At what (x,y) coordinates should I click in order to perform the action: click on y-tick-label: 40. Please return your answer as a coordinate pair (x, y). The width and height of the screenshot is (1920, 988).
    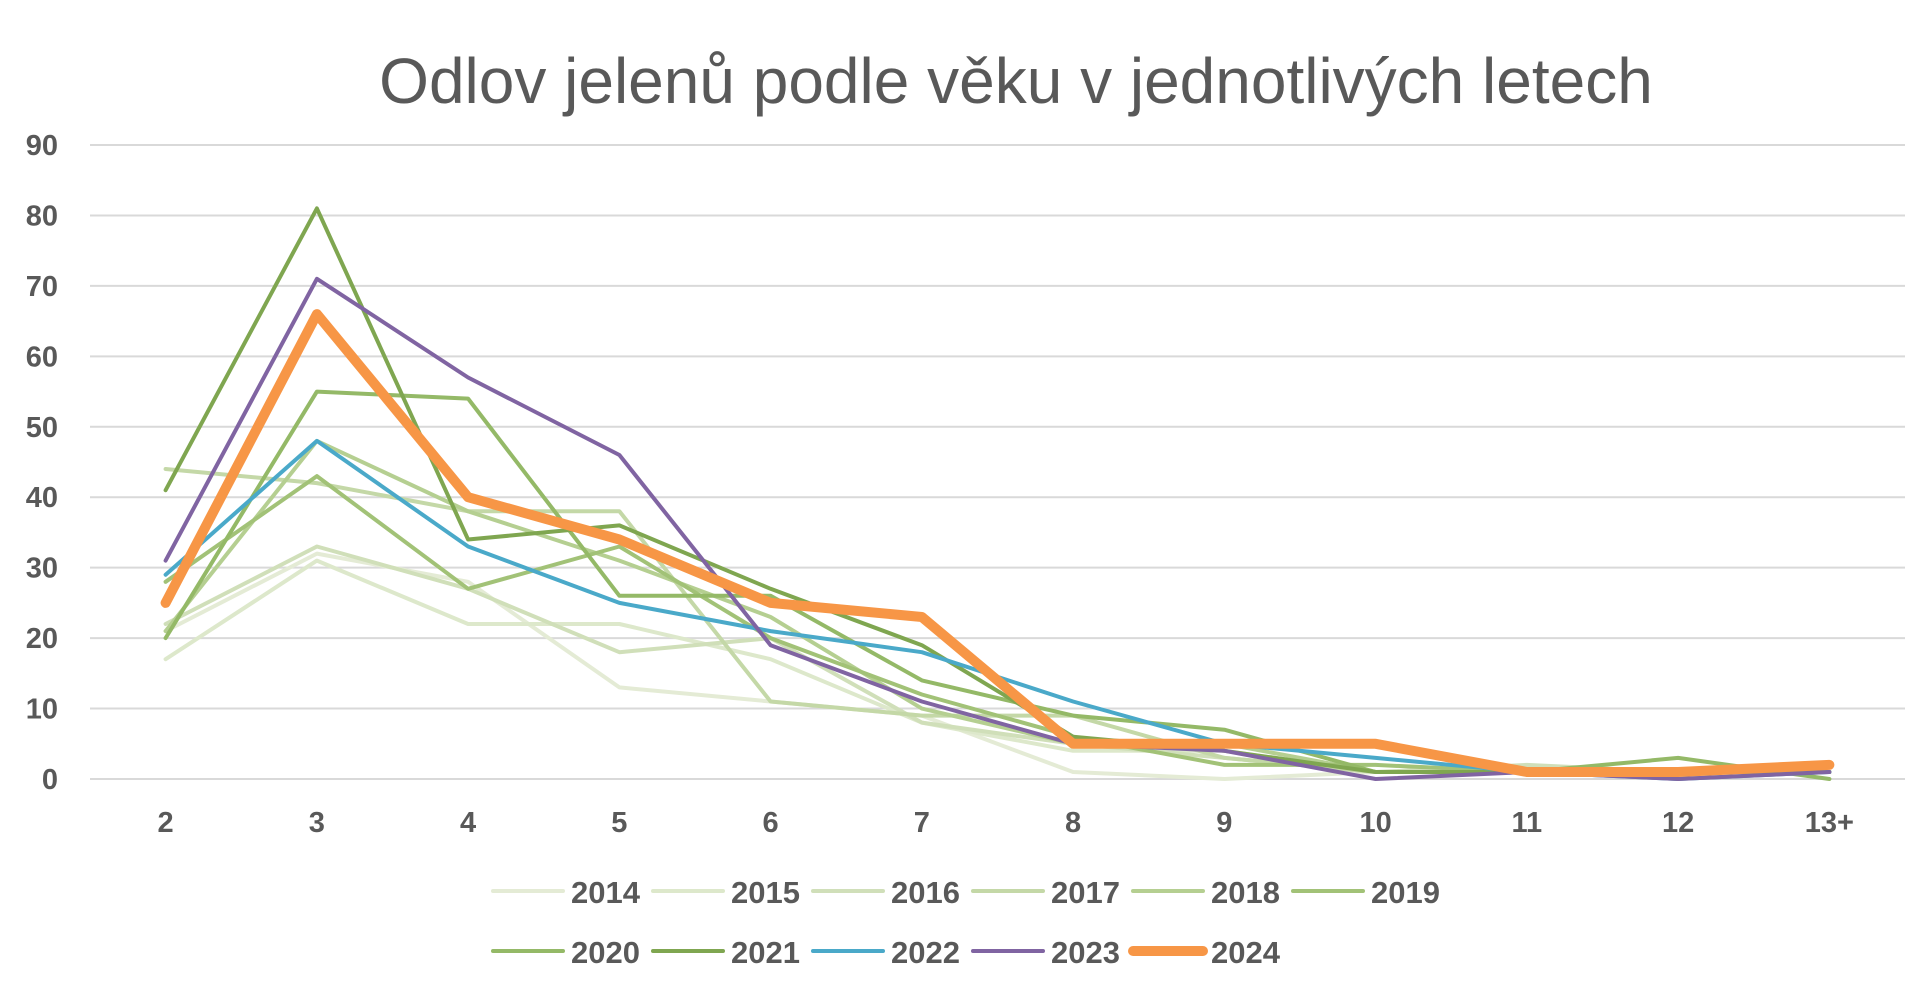
    Looking at the image, I should click on (42, 498).